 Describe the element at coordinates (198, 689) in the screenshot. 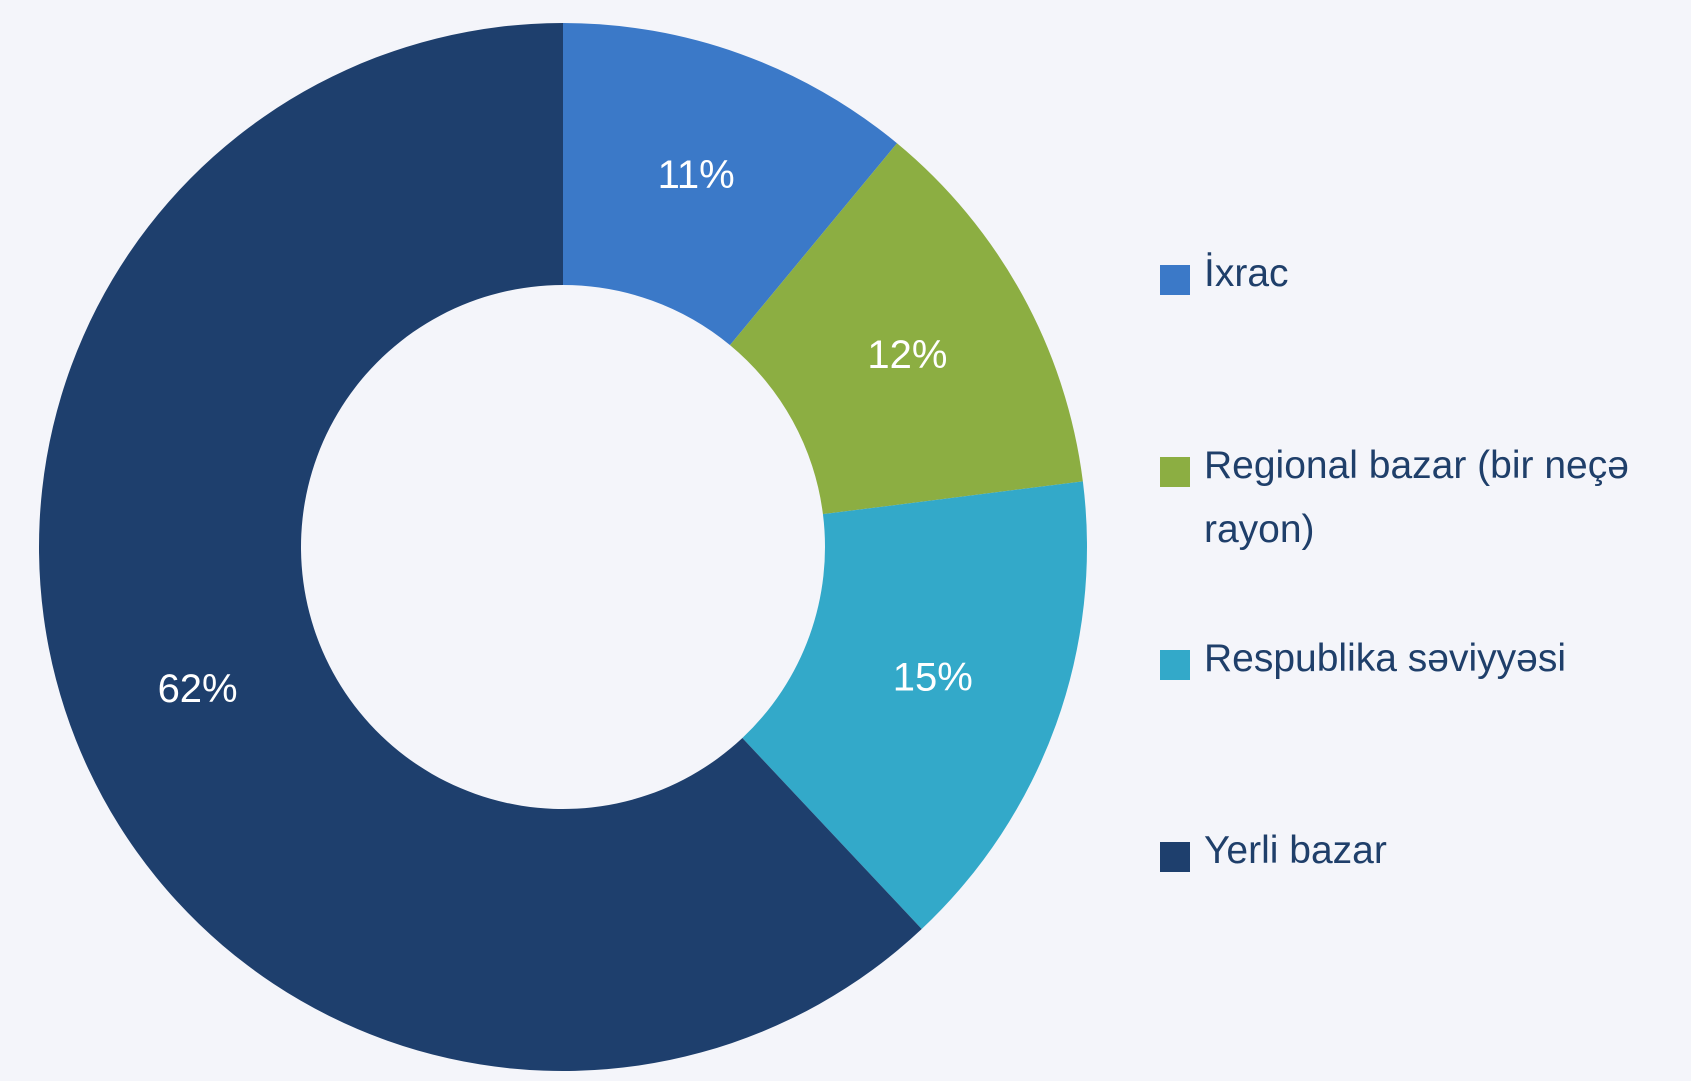

I see `data-label: 62%` at that location.